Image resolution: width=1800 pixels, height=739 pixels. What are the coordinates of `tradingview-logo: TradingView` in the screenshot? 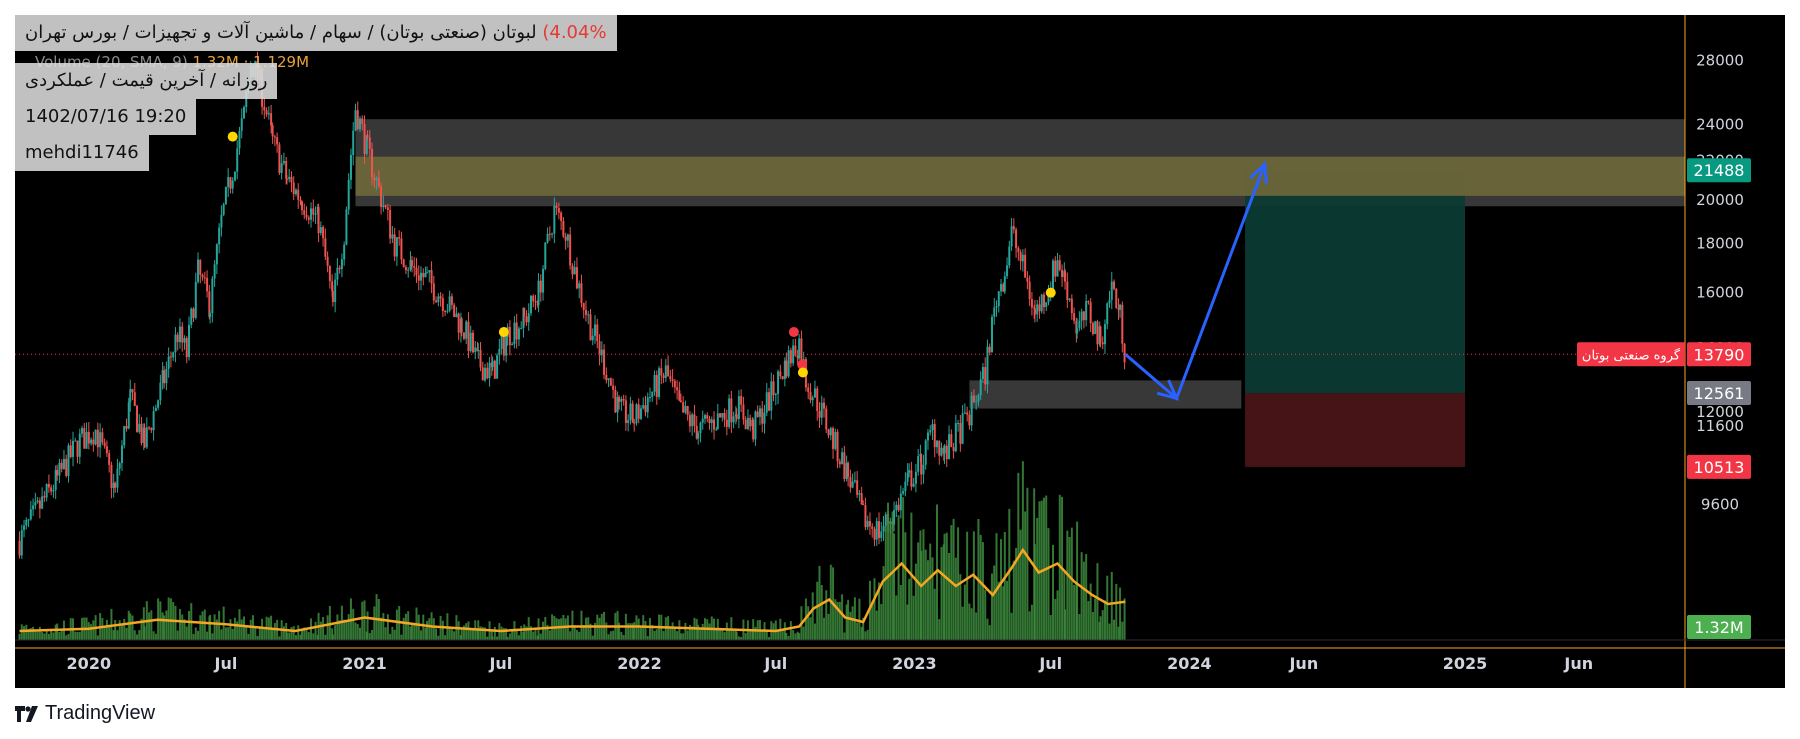 It's located at (85, 713).